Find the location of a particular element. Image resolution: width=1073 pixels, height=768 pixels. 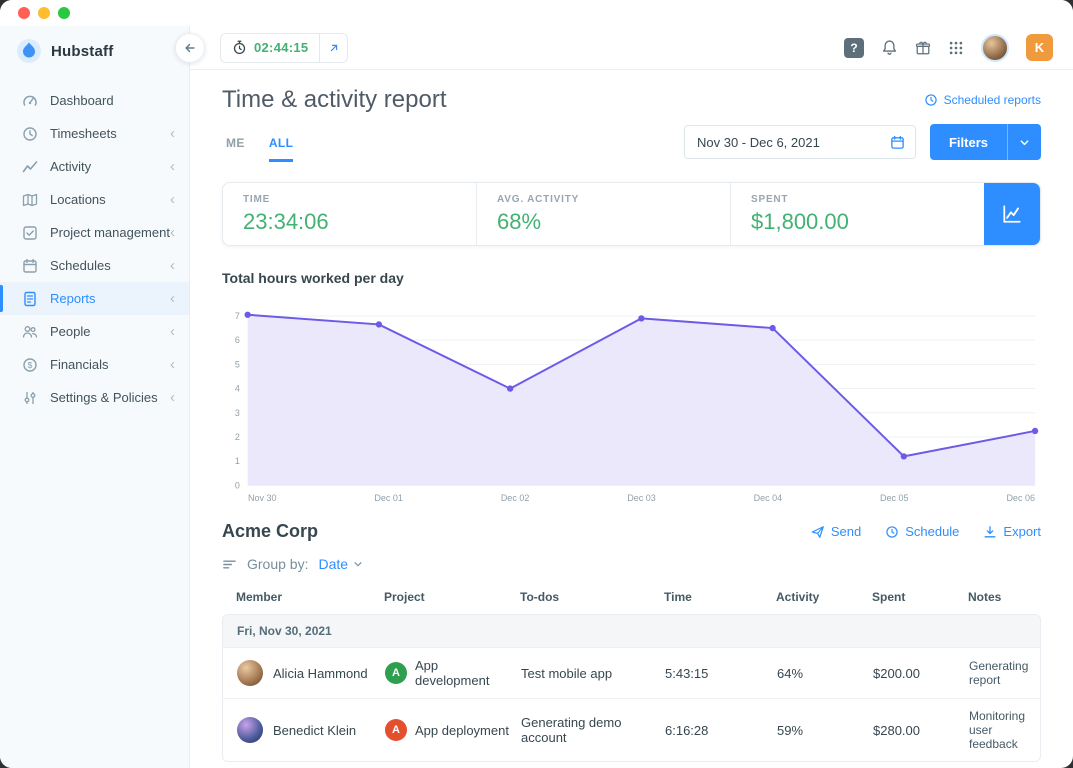

timer-widget: 02:44:15 is located at coordinates (284, 47).